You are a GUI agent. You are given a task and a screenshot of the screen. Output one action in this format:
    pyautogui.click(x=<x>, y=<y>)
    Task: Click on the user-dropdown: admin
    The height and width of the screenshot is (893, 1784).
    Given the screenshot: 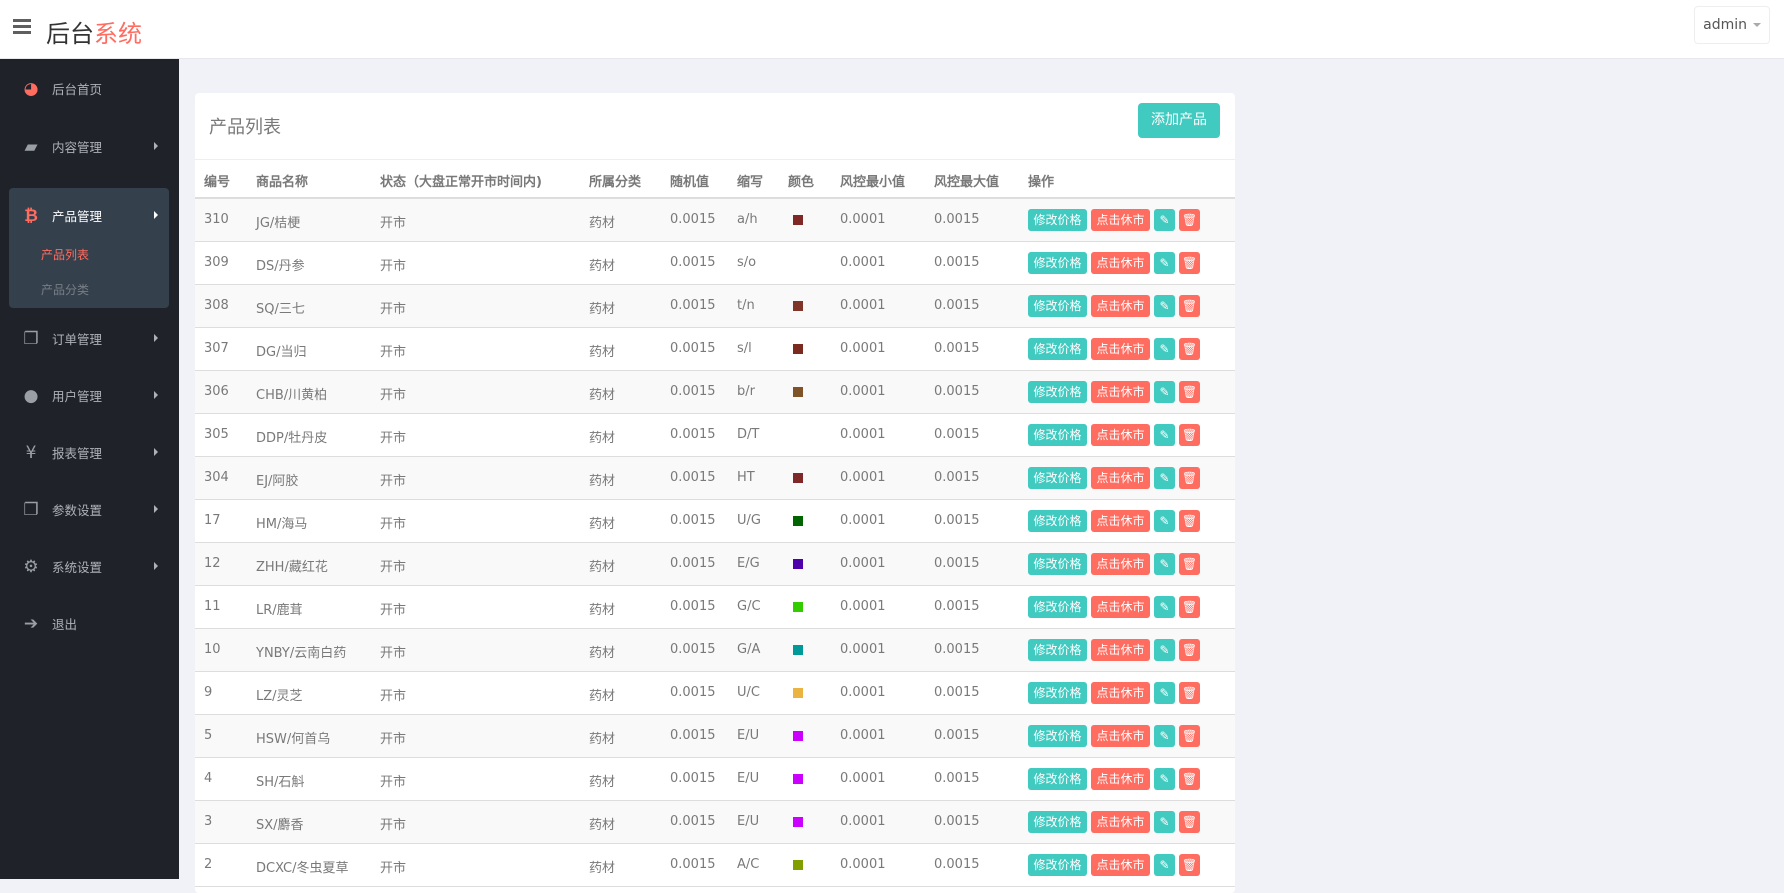 What is the action you would take?
    pyautogui.click(x=1732, y=25)
    